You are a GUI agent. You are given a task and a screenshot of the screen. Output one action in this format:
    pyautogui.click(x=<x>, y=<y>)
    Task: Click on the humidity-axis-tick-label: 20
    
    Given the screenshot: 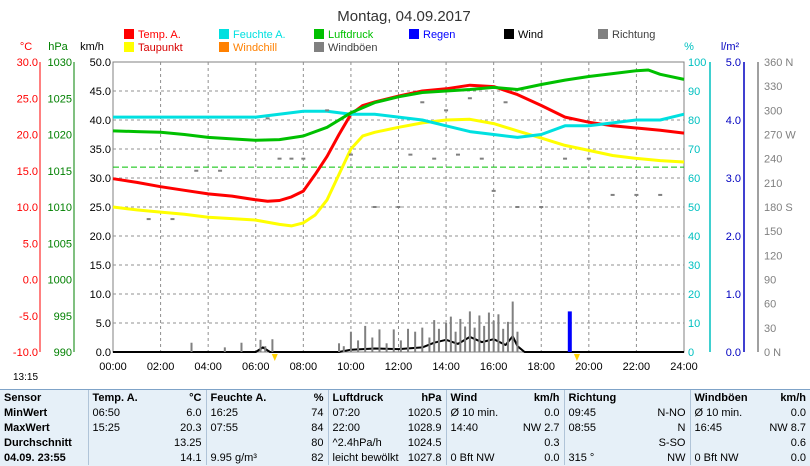 What is the action you would take?
    pyautogui.click(x=694, y=295)
    